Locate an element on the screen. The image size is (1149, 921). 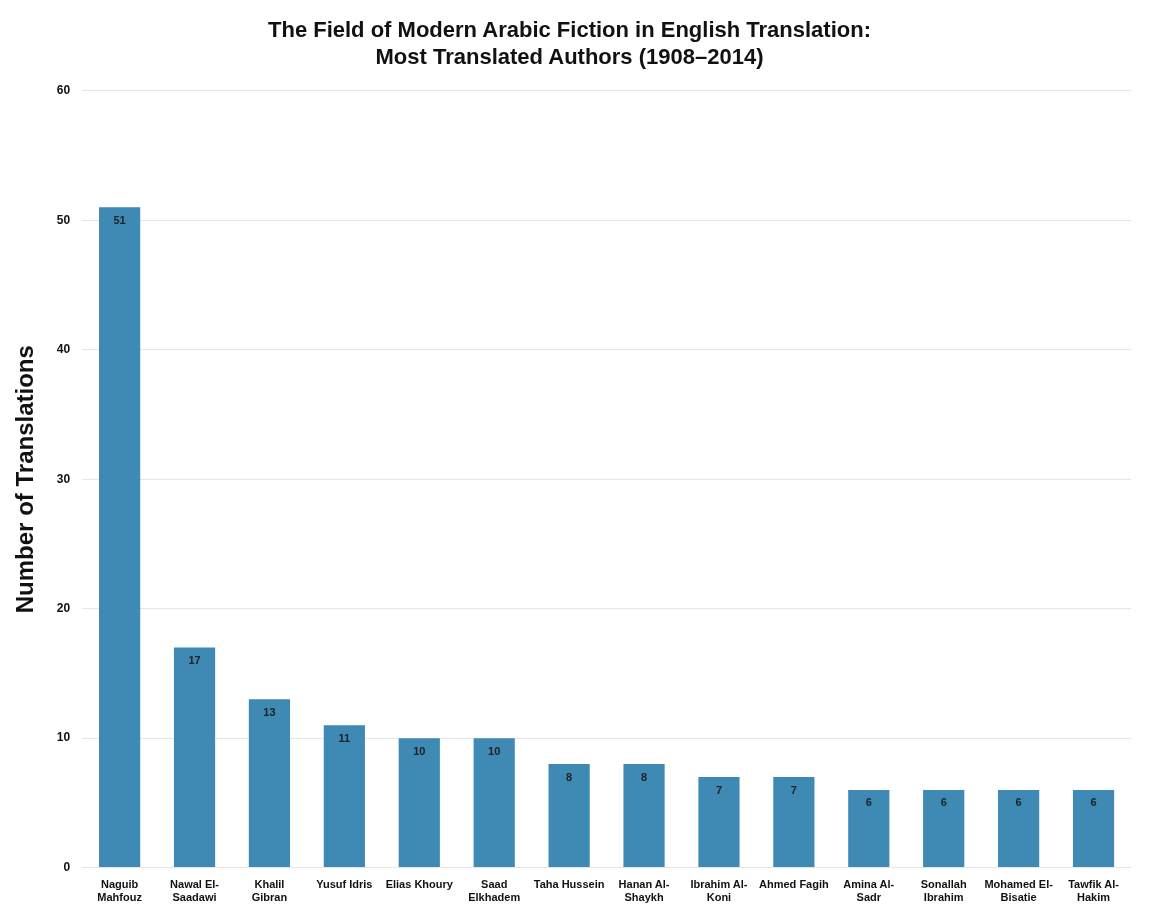
y-tick-label: 10 is located at coordinates (63, 737).